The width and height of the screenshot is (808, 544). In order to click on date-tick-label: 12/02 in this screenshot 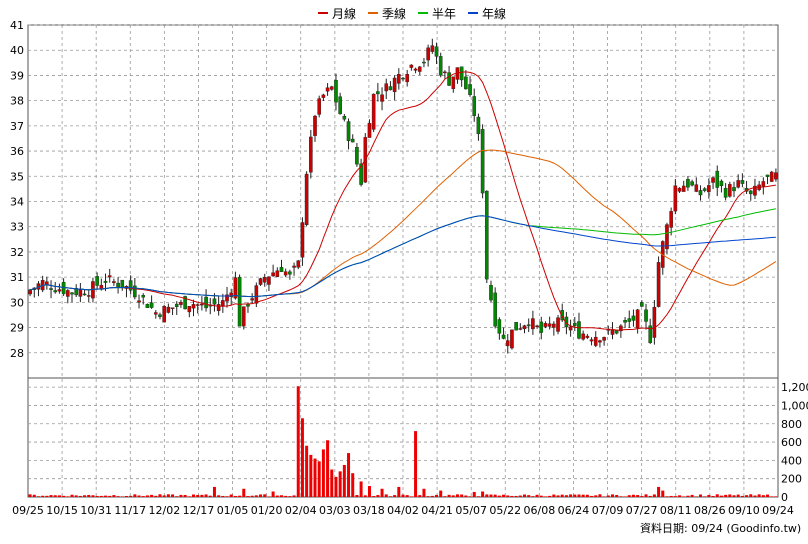, I will do `click(165, 510)`.